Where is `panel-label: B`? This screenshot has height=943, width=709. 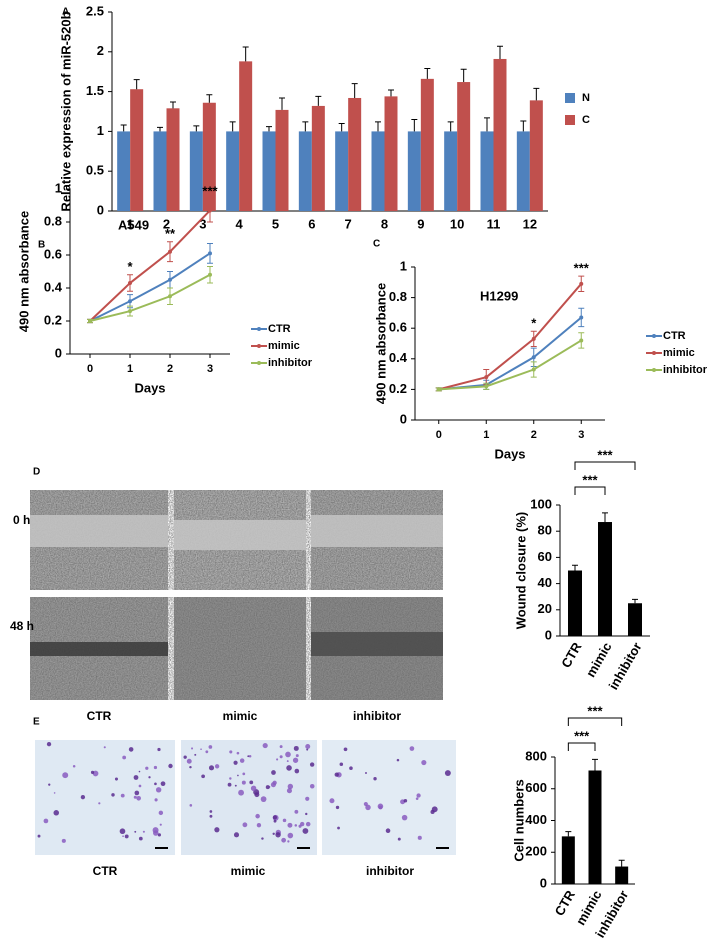
panel-label: B is located at coordinates (41, 245).